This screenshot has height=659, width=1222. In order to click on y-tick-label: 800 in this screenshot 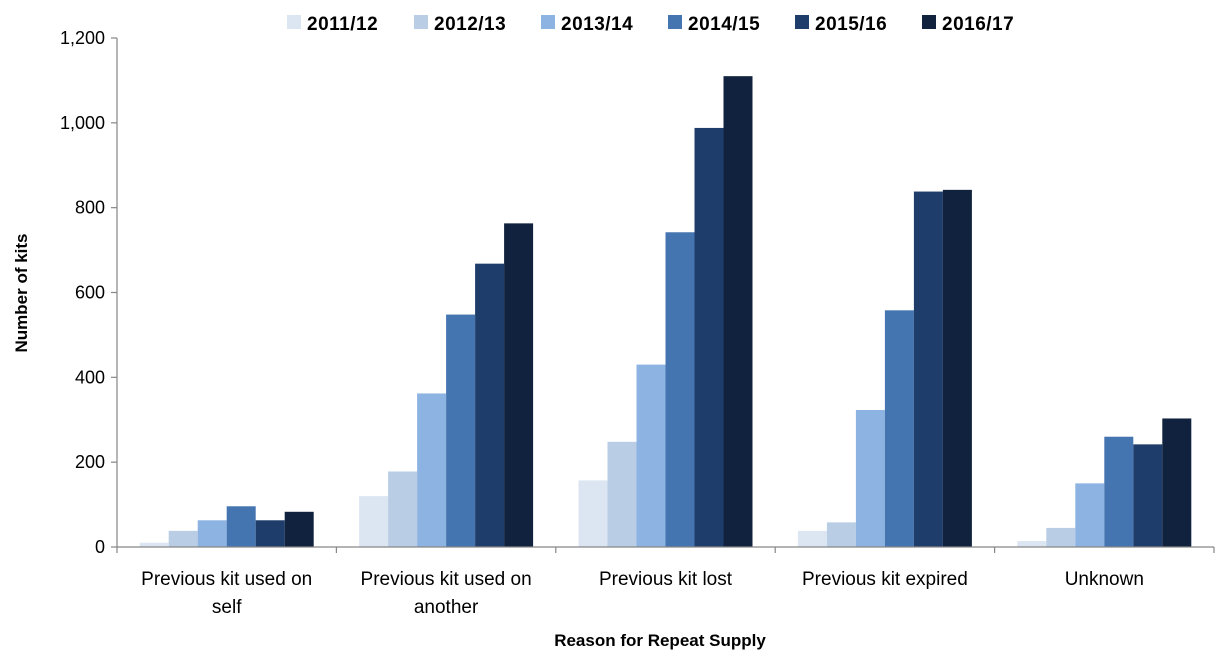, I will do `click(90, 208)`.